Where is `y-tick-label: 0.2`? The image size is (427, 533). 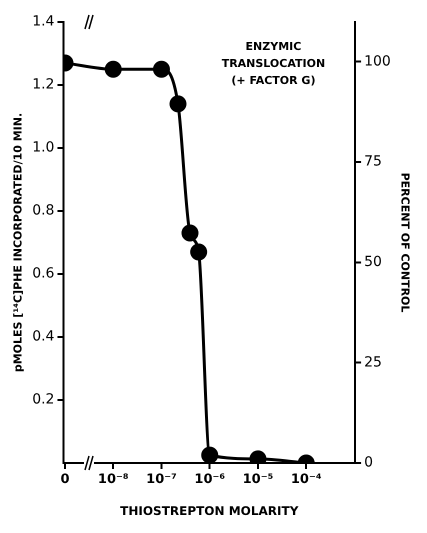 y-tick-label: 0.2 is located at coordinates (43, 400).